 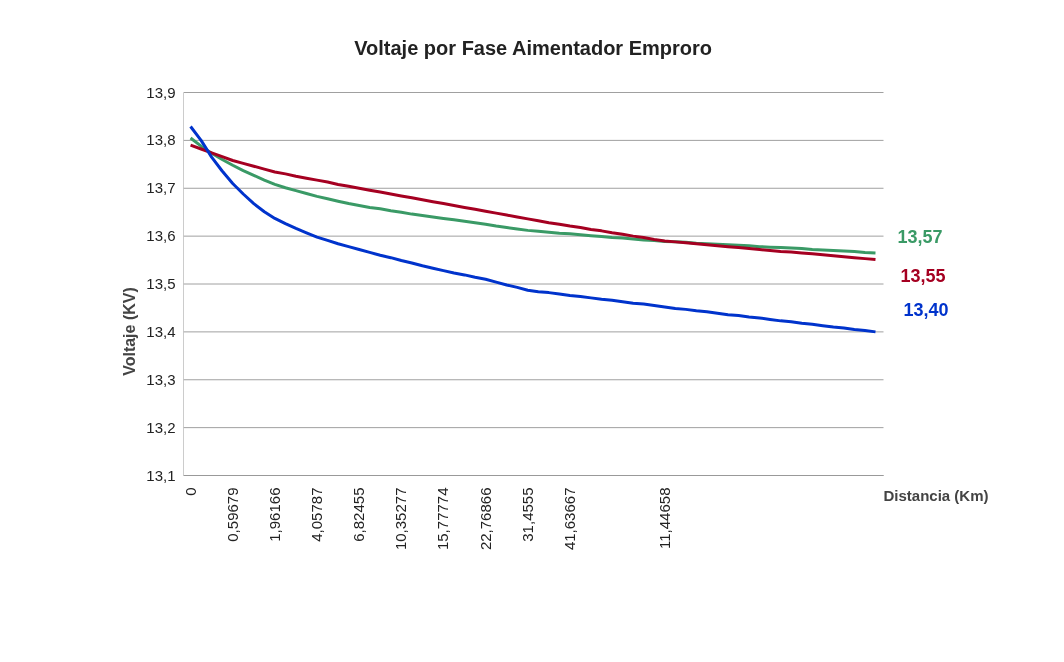 What do you see at coordinates (317, 514) in the screenshot?
I see `x-tick-label: 4,05787` at bounding box center [317, 514].